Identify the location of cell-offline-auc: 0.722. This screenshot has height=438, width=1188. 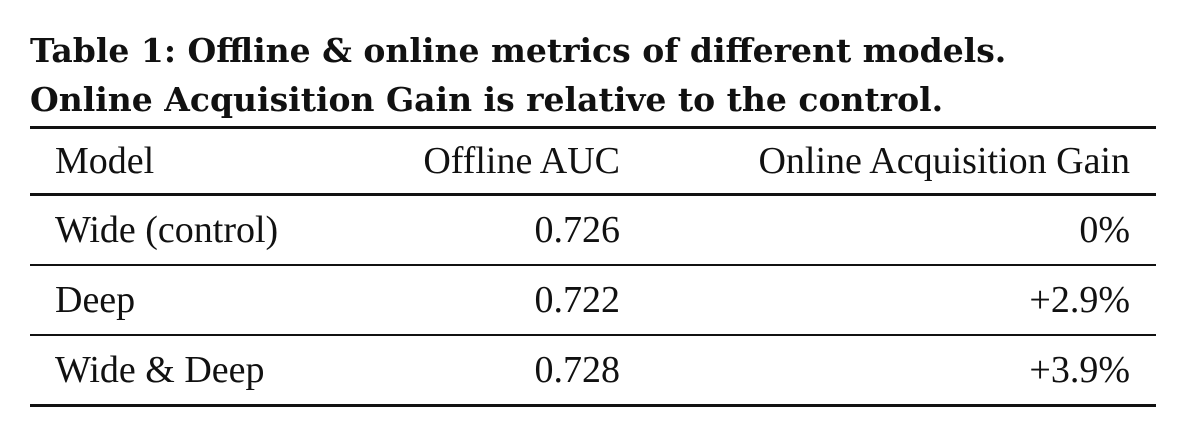
(577, 300).